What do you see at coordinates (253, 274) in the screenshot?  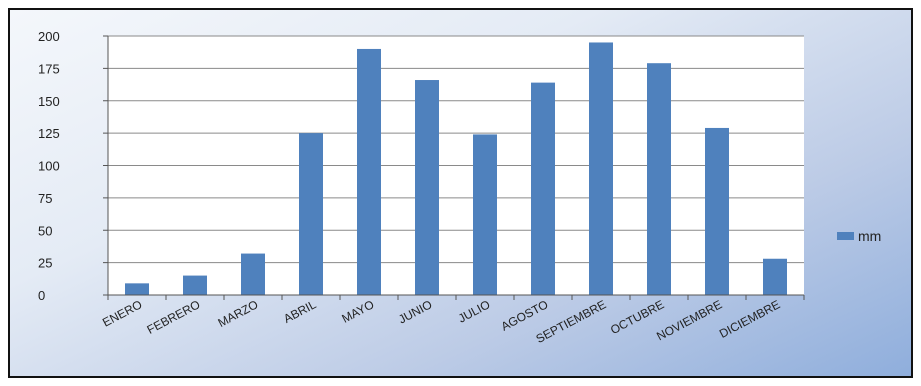 I see `bar-marzo` at bounding box center [253, 274].